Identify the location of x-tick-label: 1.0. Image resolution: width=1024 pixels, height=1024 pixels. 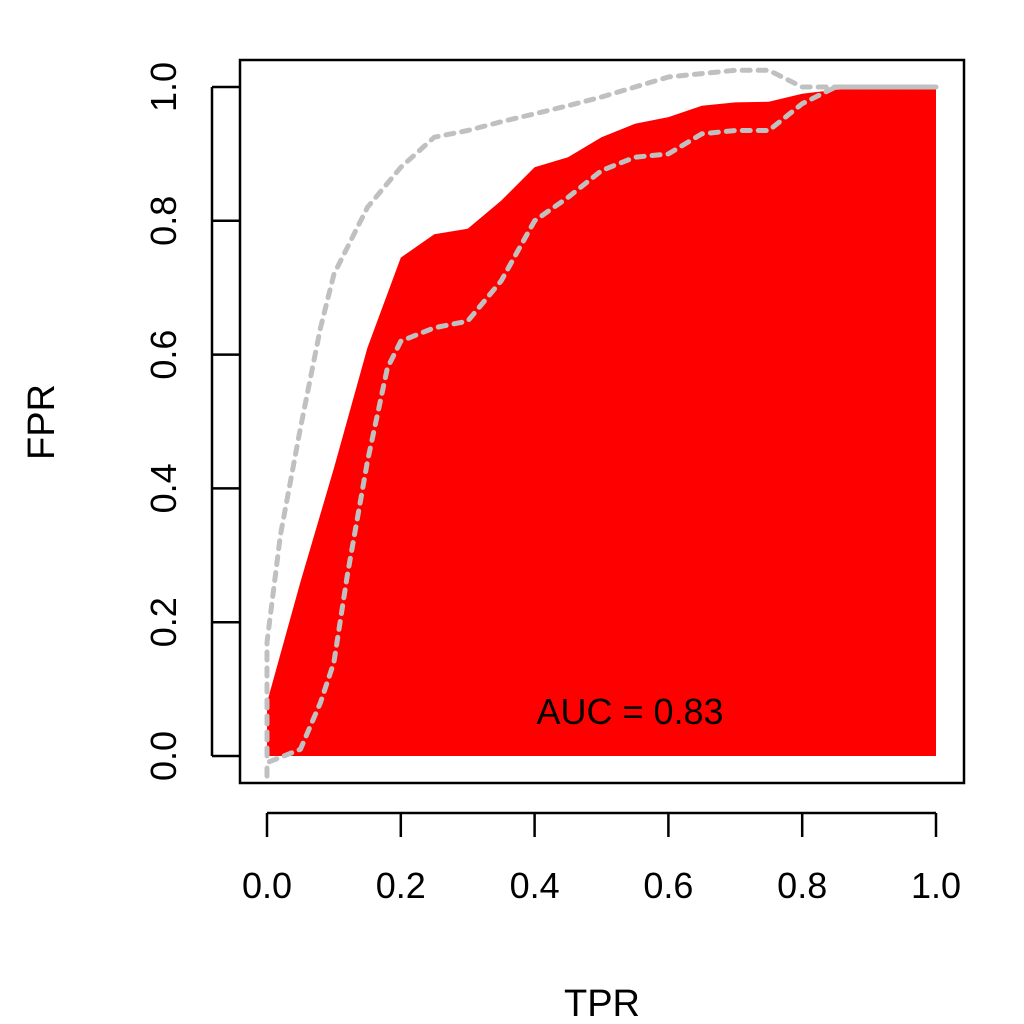
(936, 885).